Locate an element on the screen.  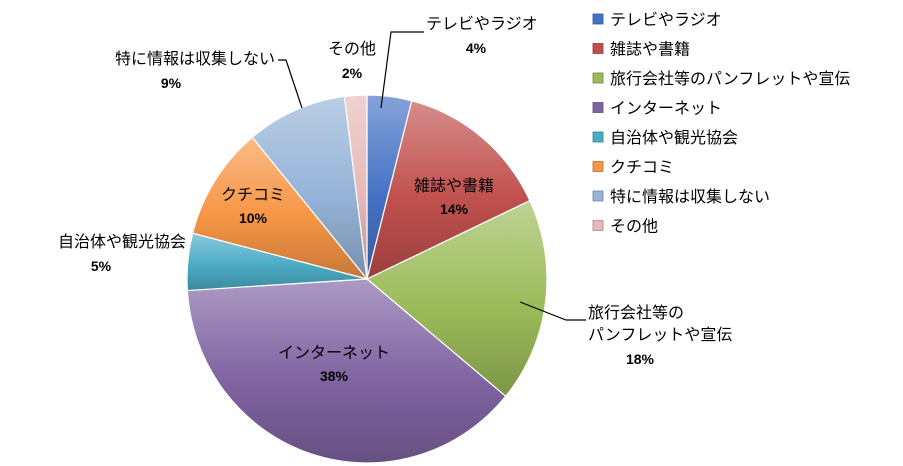
legend-label-3: 旅行会社等のパンフレットや宣伝 is located at coordinates (730, 78).